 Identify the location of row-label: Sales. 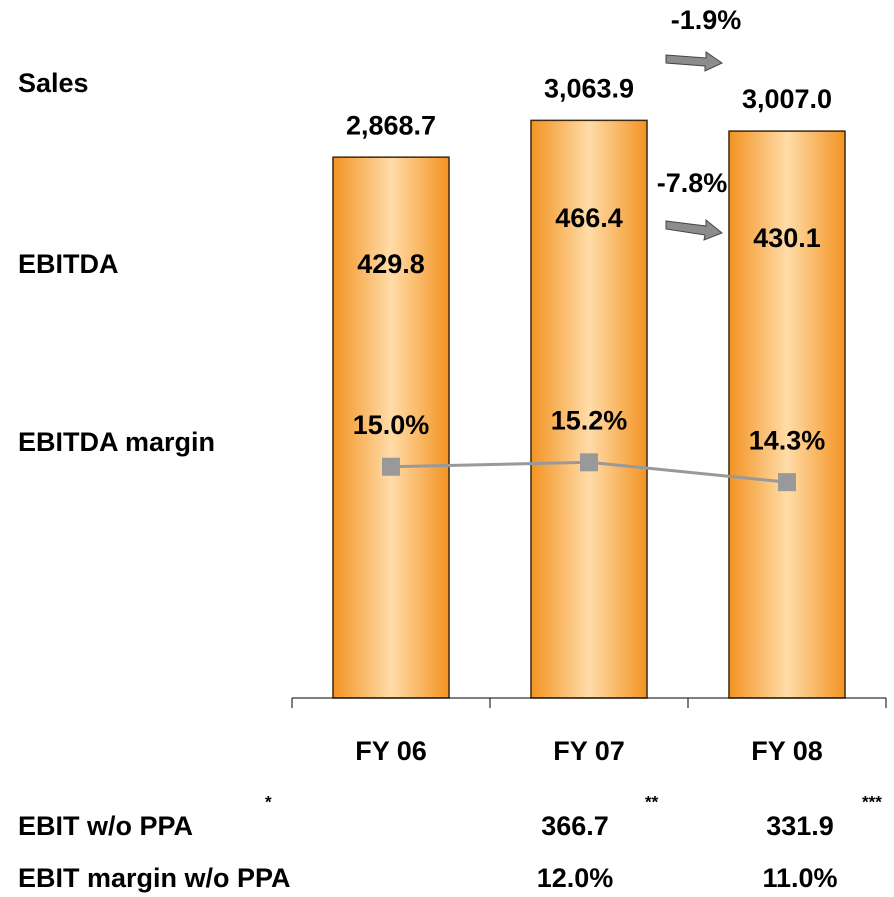
(53, 83).